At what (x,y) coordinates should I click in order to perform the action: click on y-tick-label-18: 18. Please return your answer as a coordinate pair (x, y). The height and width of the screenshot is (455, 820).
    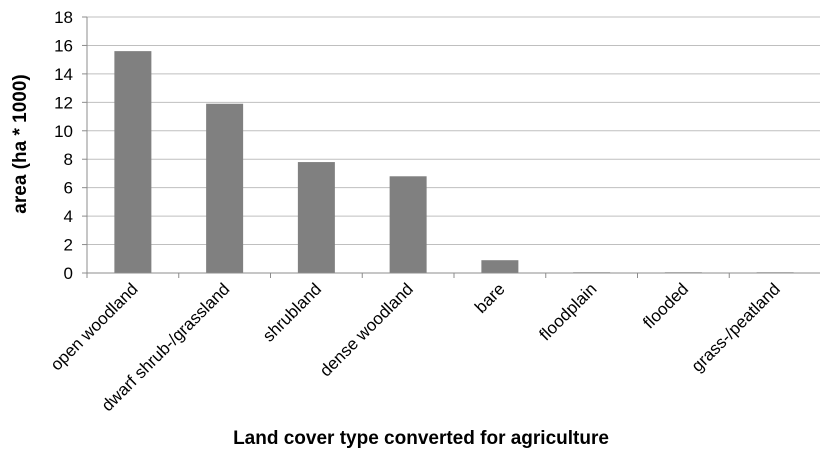
    Looking at the image, I should click on (63, 17).